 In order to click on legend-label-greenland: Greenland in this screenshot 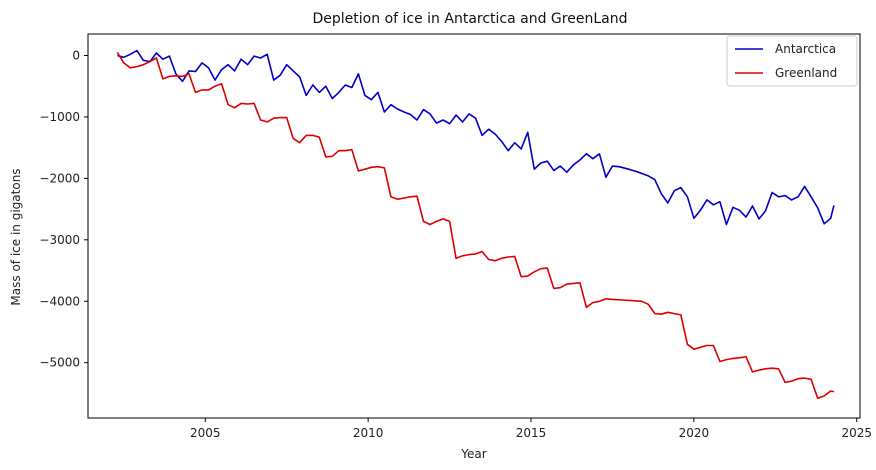, I will do `click(806, 73)`.